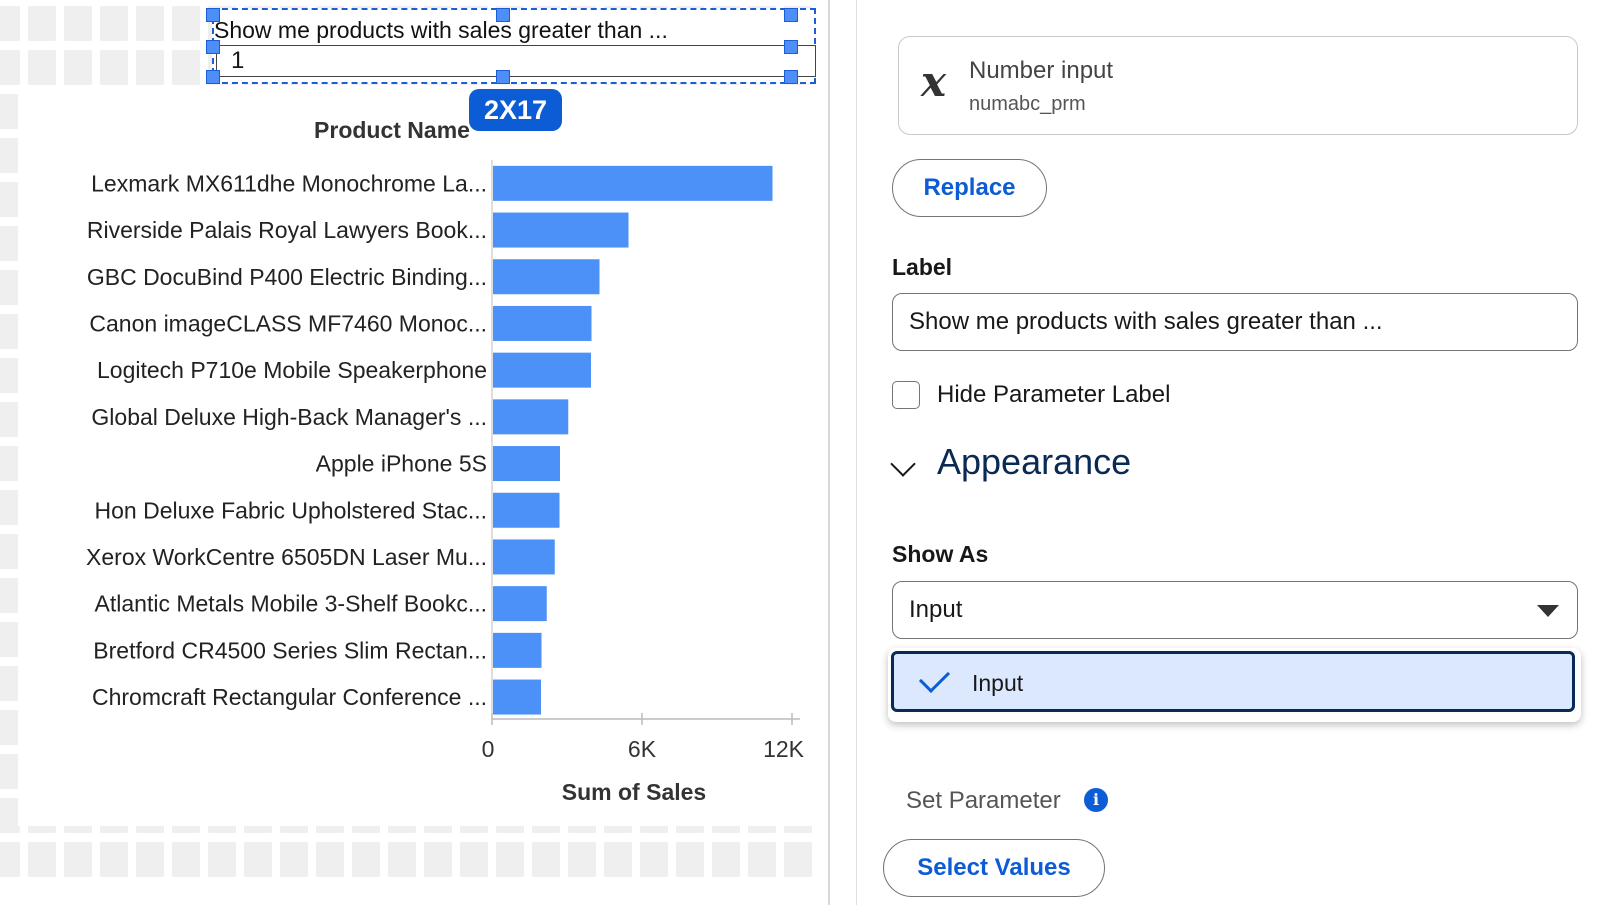  What do you see at coordinates (936, 609) in the screenshot?
I see `show-as-selected-value: Input` at bounding box center [936, 609].